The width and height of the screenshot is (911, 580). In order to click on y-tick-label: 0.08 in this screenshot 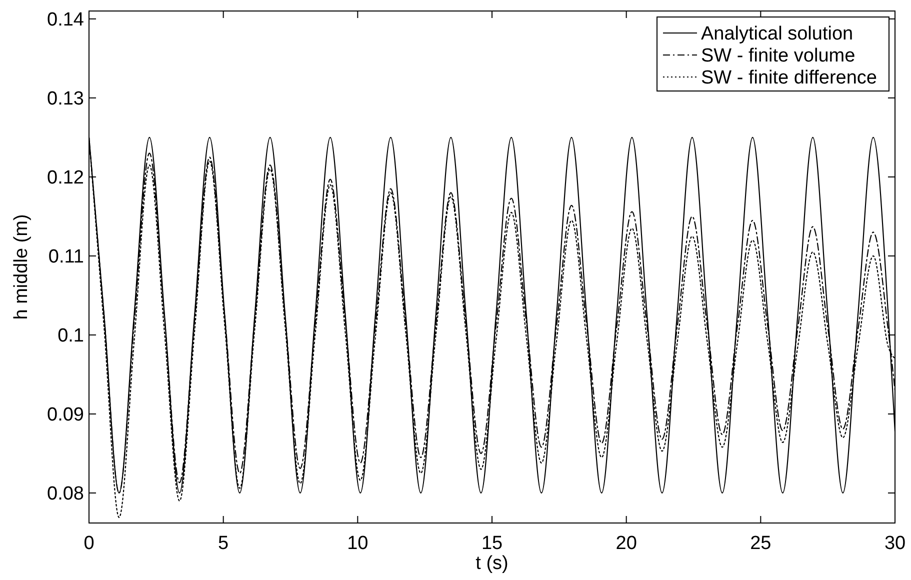, I will do `click(65, 494)`.